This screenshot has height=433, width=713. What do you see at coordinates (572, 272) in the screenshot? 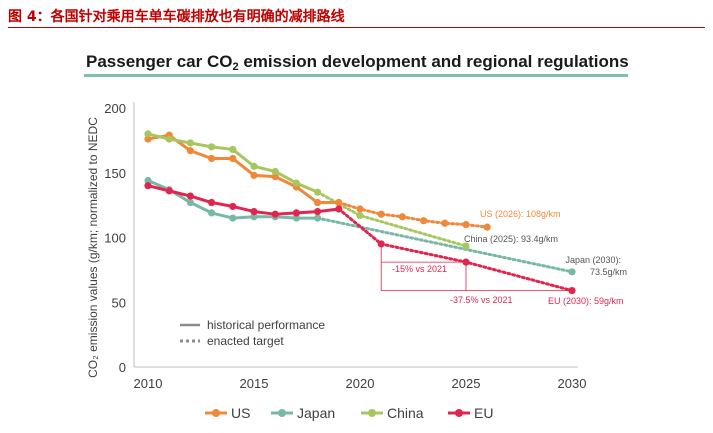
I see `target-point-japan` at bounding box center [572, 272].